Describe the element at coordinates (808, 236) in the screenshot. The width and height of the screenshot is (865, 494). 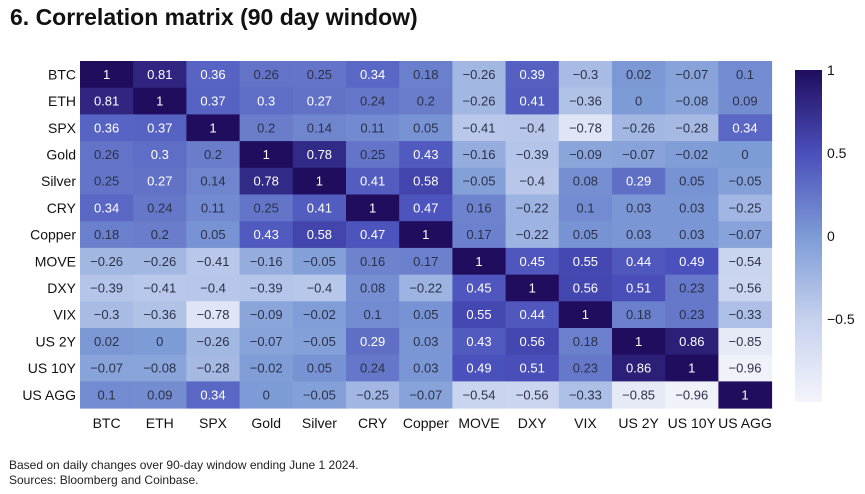
I see `colorbar` at that location.